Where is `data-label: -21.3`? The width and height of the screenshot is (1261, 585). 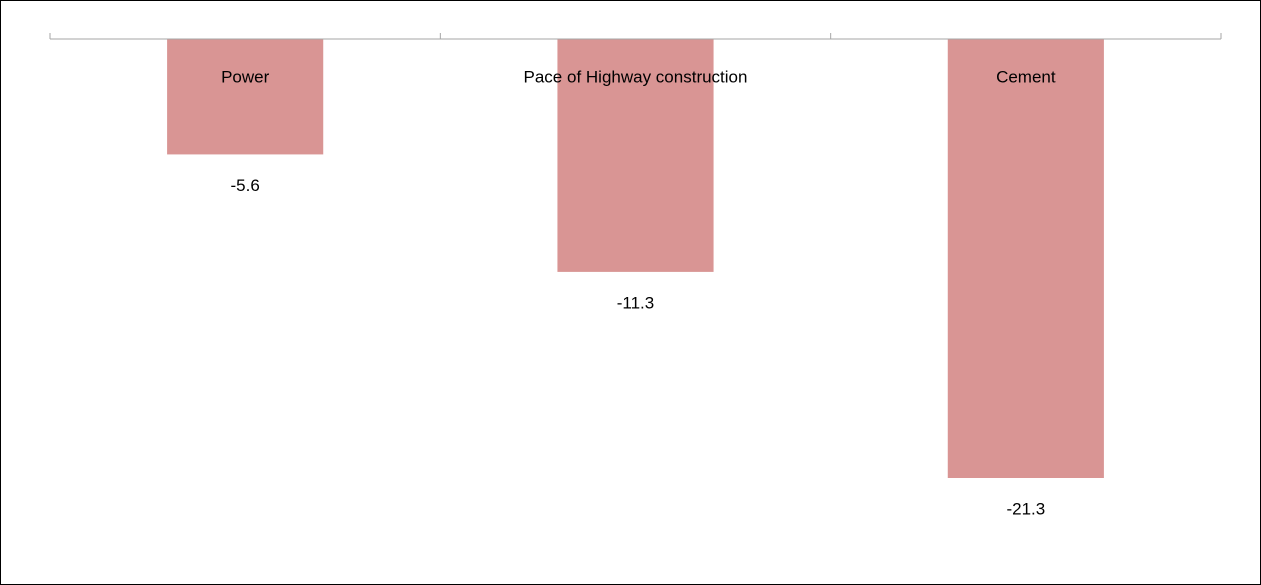 data-label: -21.3 is located at coordinates (1025, 508).